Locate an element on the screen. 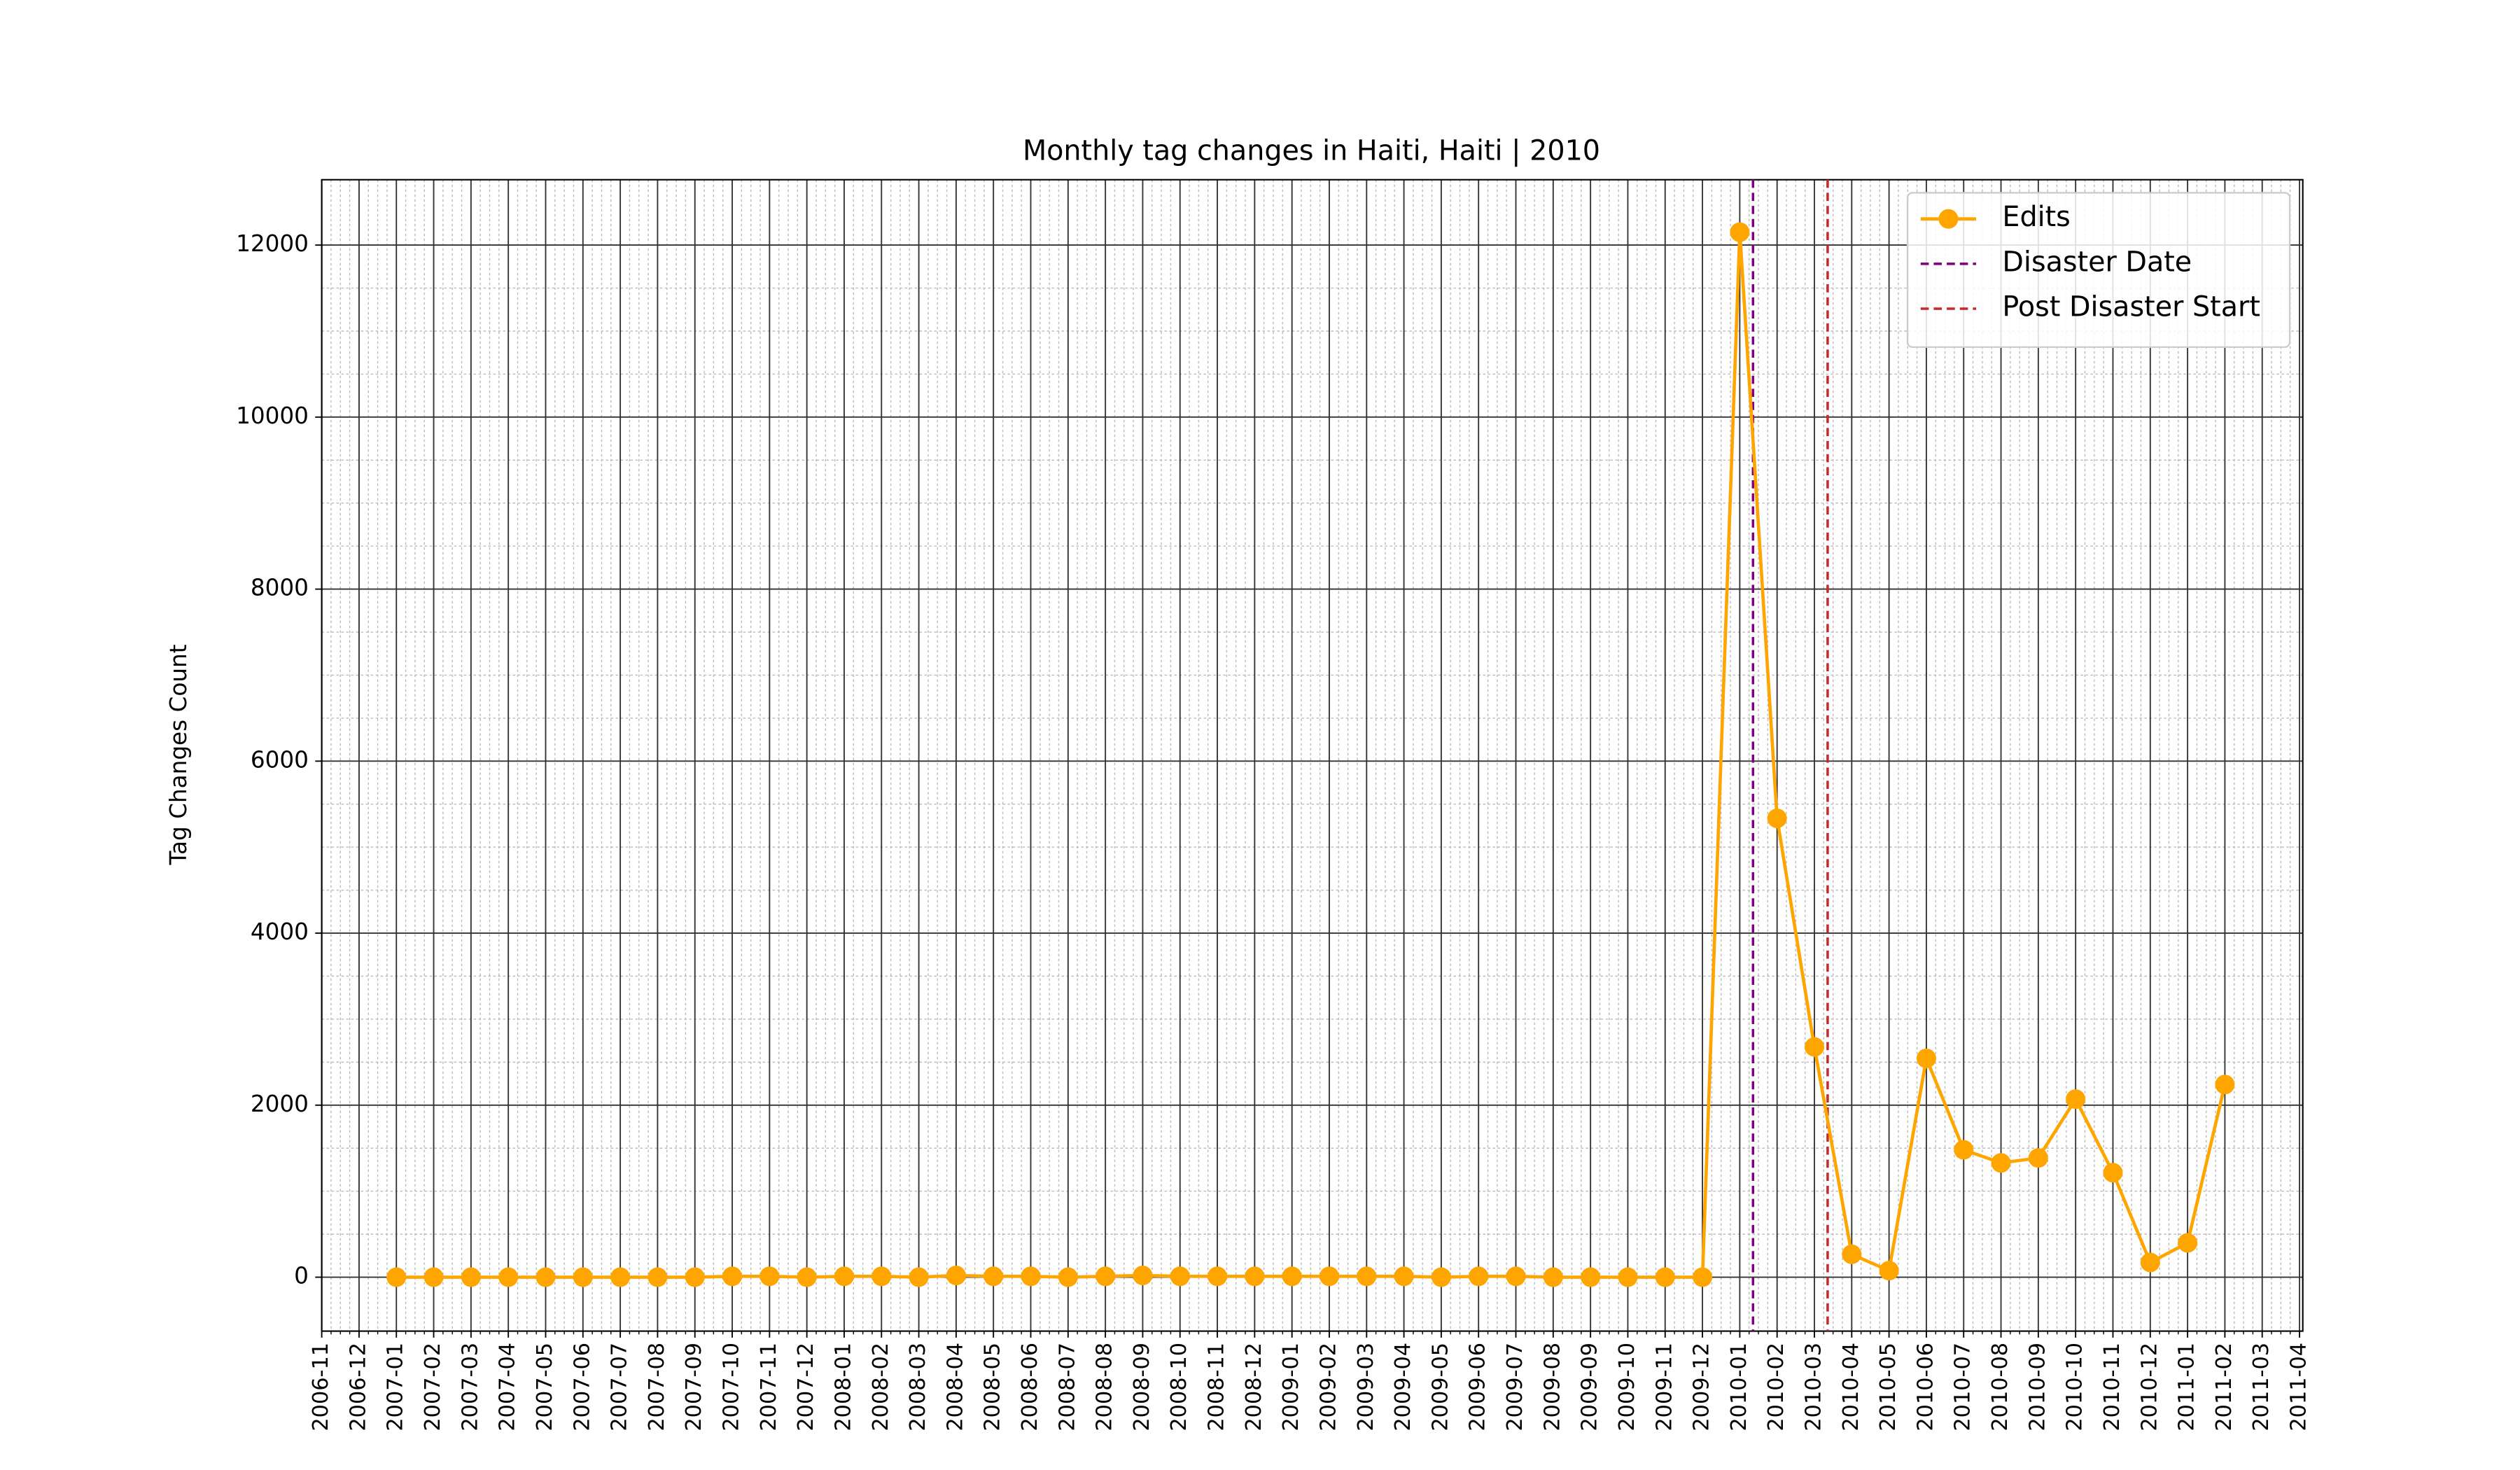  x-tick-label: 2008-05 is located at coordinates (993, 1387).